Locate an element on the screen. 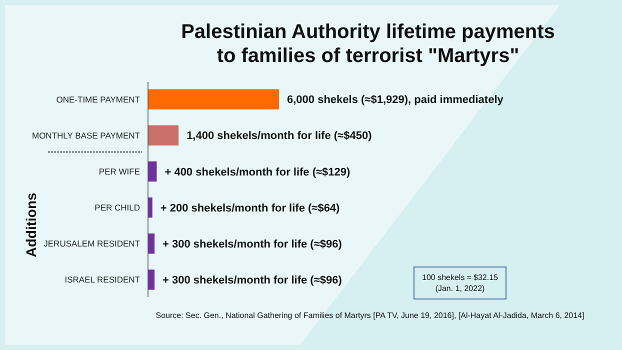 The image size is (622, 350). y-tick-label: PER WIFE is located at coordinates (119, 171).